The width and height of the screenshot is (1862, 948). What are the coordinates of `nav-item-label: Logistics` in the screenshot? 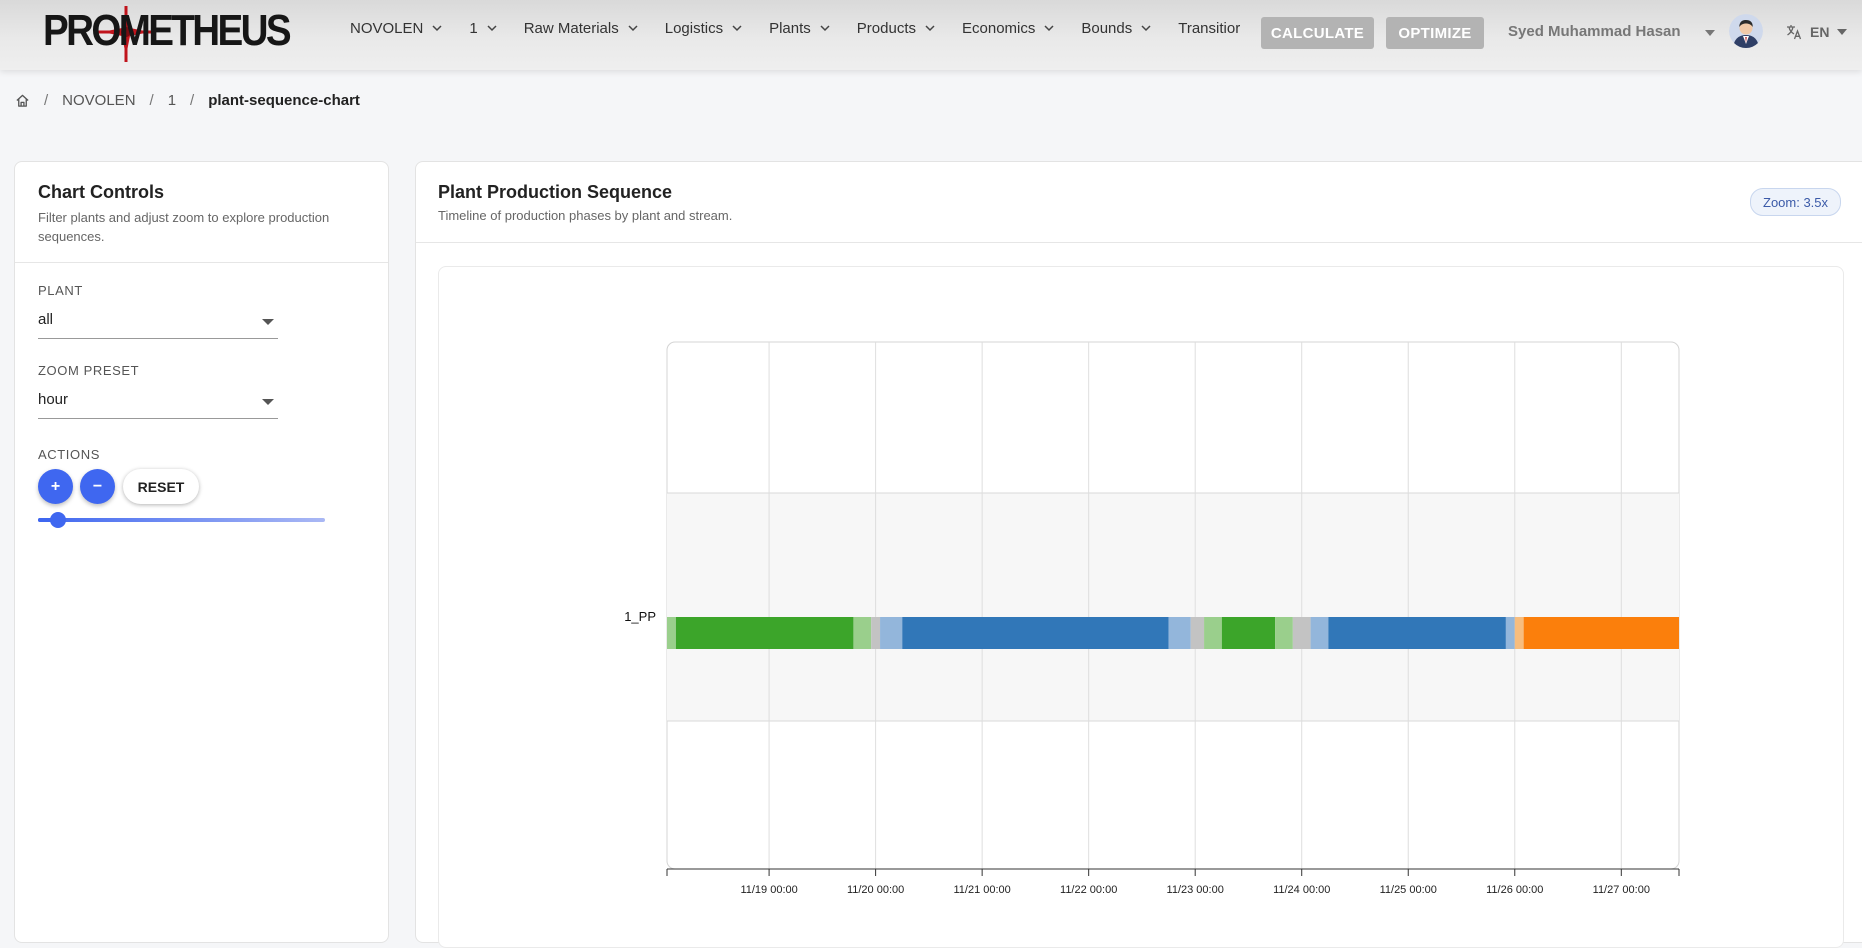 It's located at (694, 28).